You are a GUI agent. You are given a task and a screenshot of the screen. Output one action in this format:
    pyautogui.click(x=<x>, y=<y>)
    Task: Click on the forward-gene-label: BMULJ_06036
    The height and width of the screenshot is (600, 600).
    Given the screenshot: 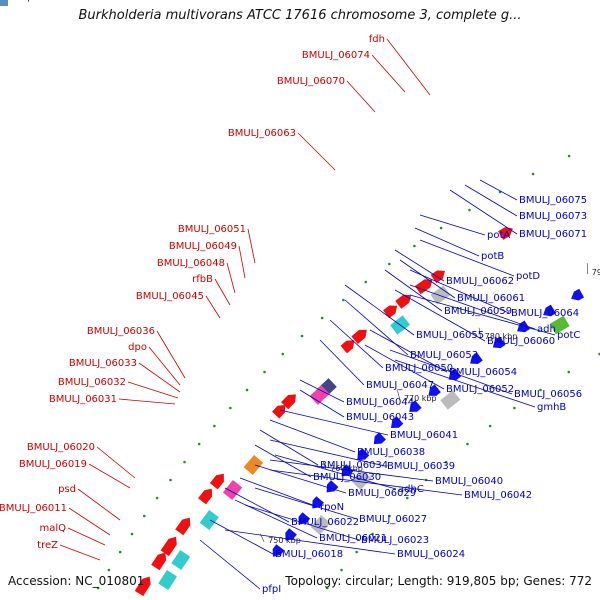 What is the action you would take?
    pyautogui.click(x=121, y=331)
    